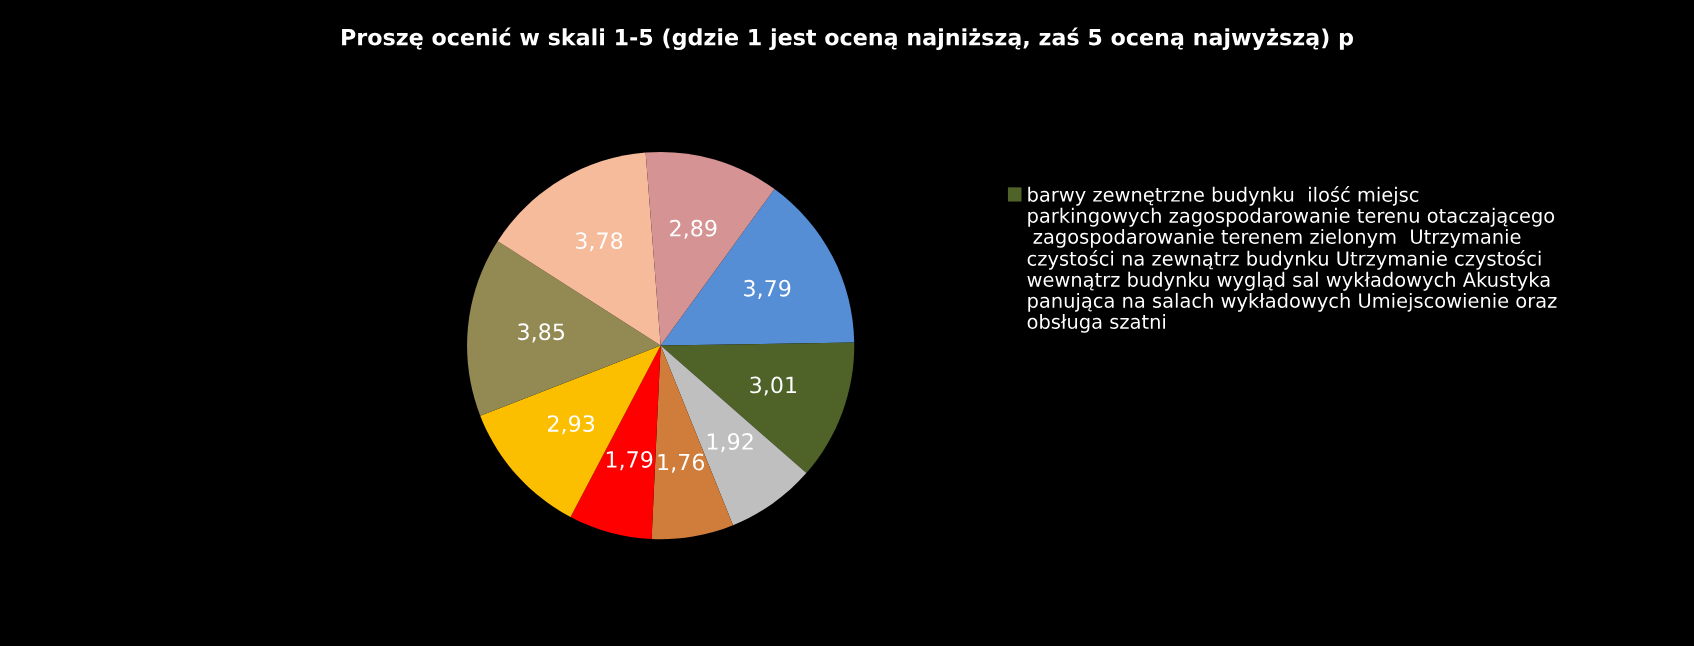 The image size is (1694, 646). What do you see at coordinates (767, 289) in the screenshot?
I see `data-label: 3,79` at bounding box center [767, 289].